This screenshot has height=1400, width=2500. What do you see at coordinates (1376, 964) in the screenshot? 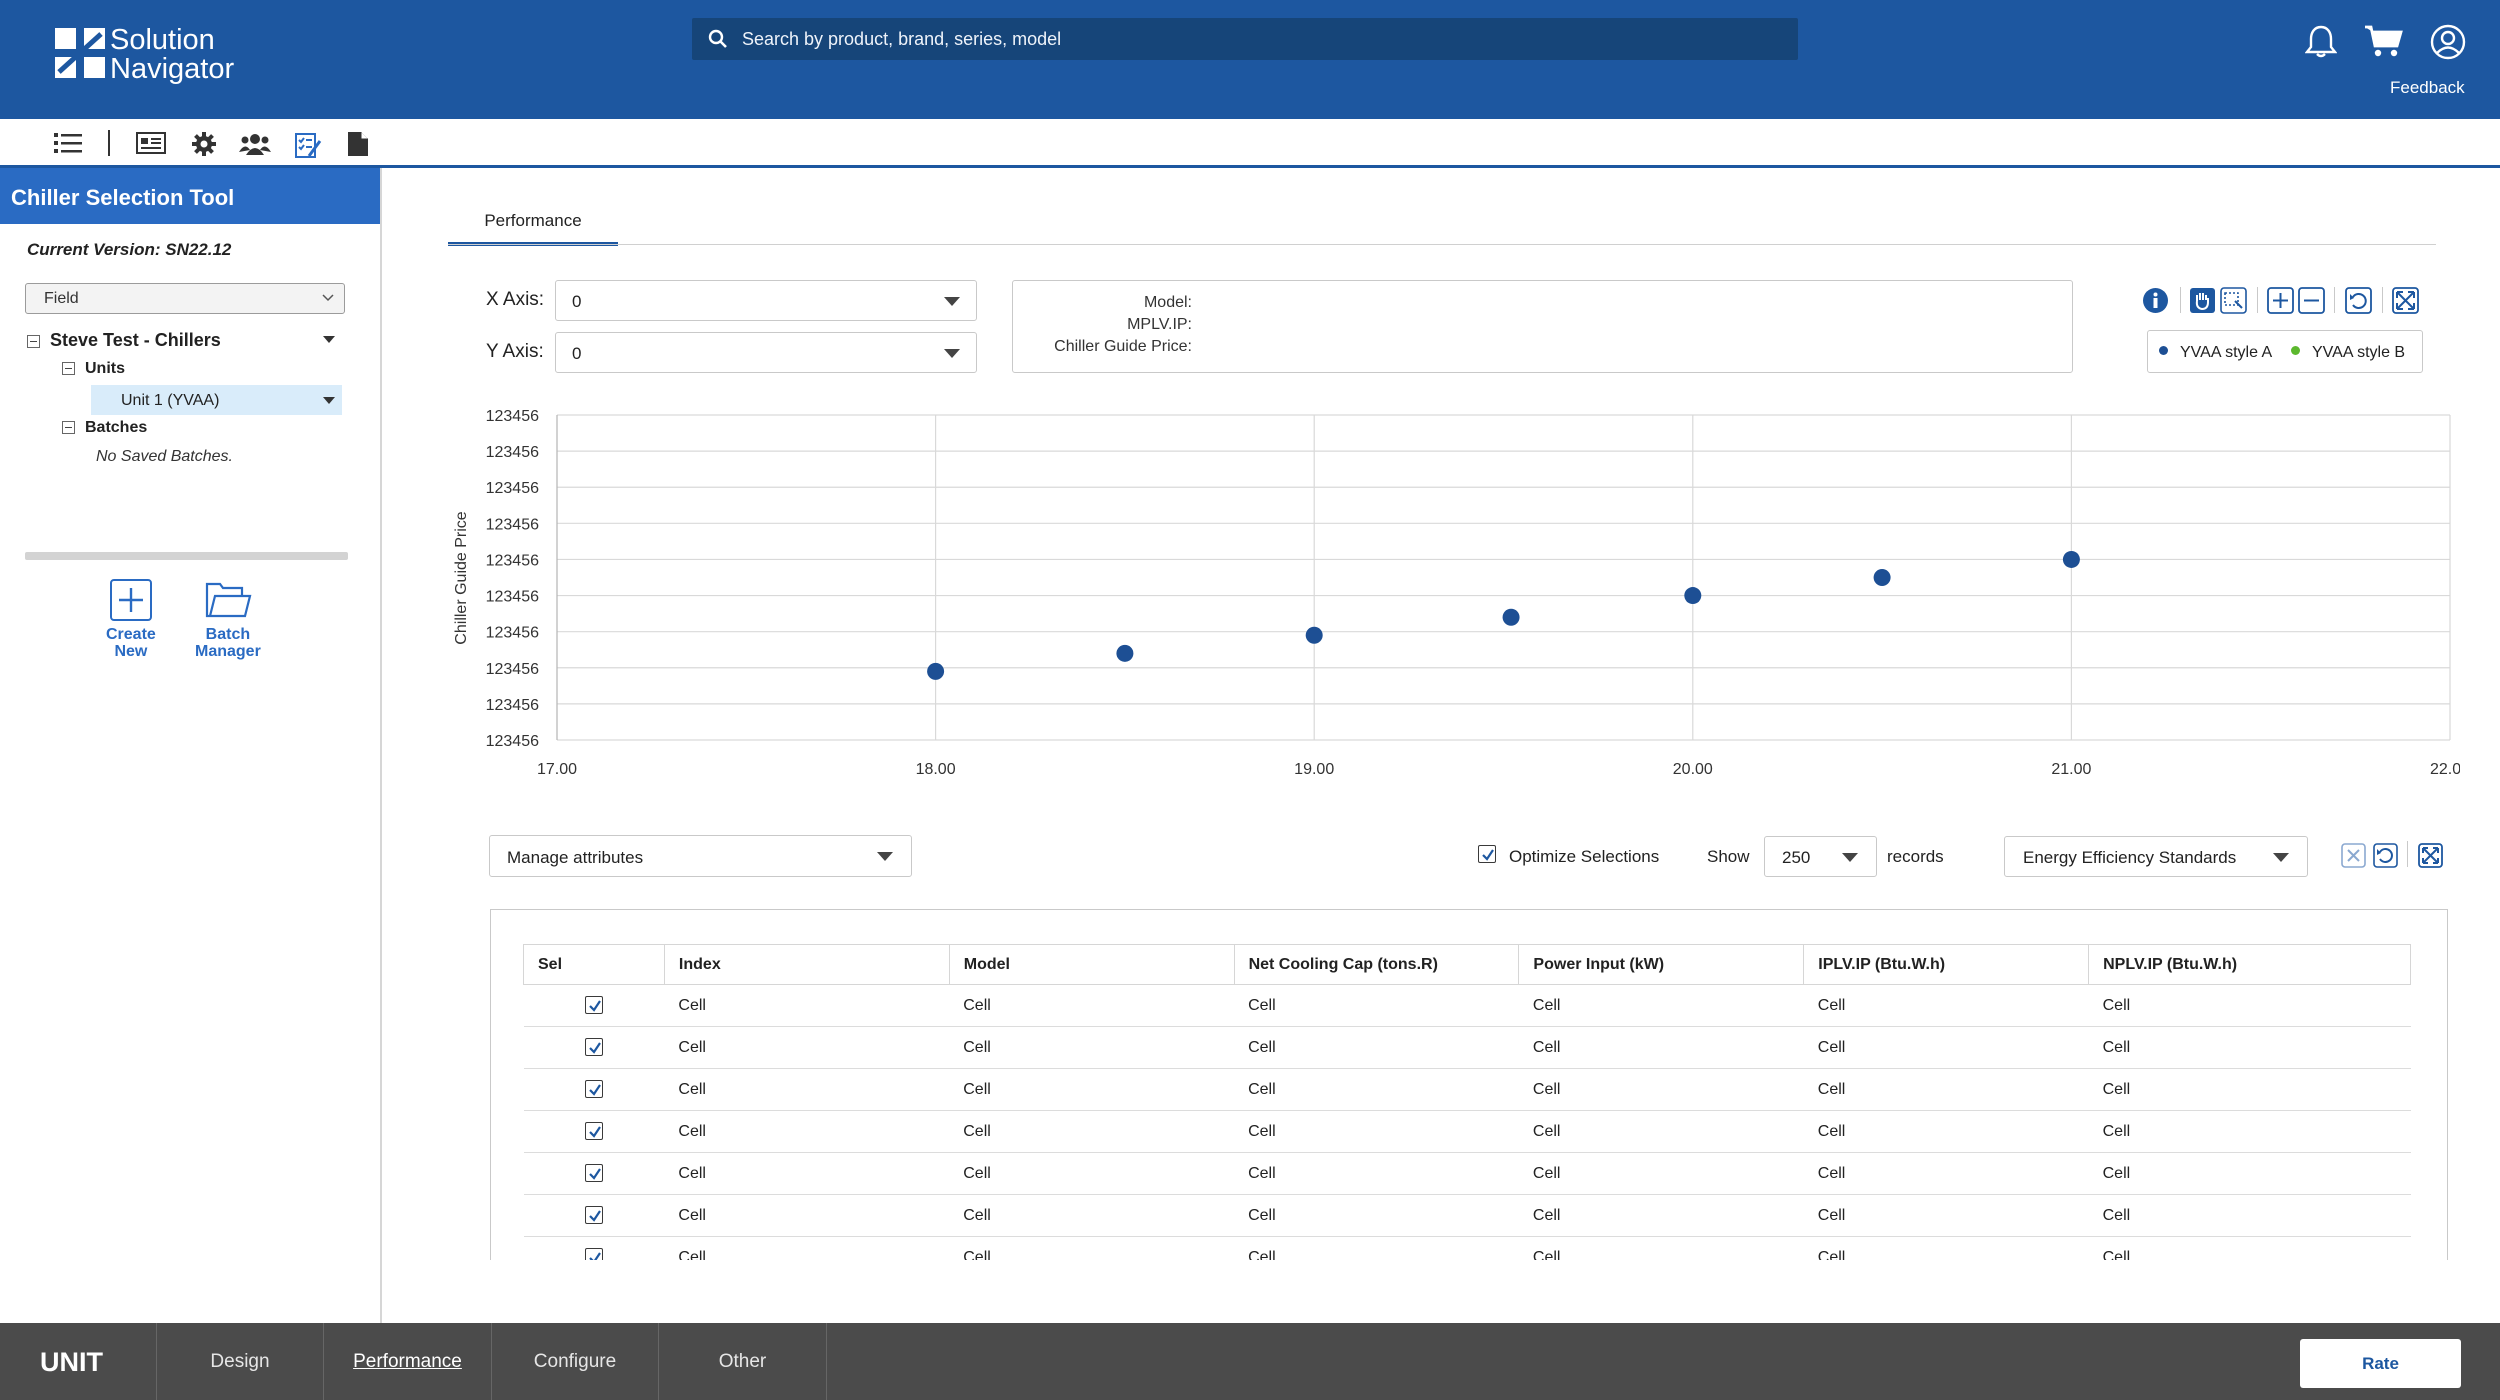
I see `col-header-net-cooling-cap: Net Cooling Cap (tons.R)` at bounding box center [1376, 964].